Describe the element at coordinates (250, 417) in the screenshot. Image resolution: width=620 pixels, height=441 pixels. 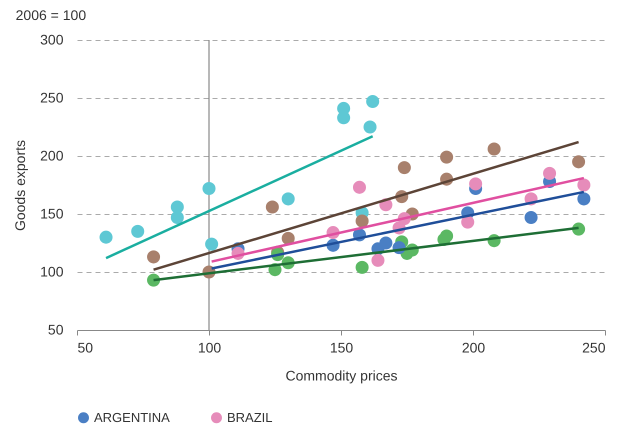
I see `legend-label: BRAZIL` at that location.